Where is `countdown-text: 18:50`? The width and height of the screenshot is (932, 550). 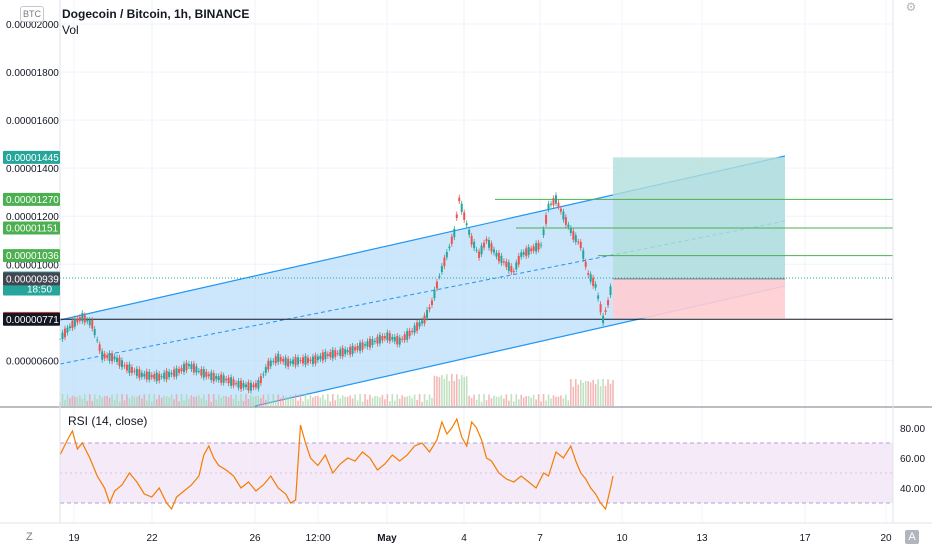 countdown-text: 18:50 is located at coordinates (39, 289).